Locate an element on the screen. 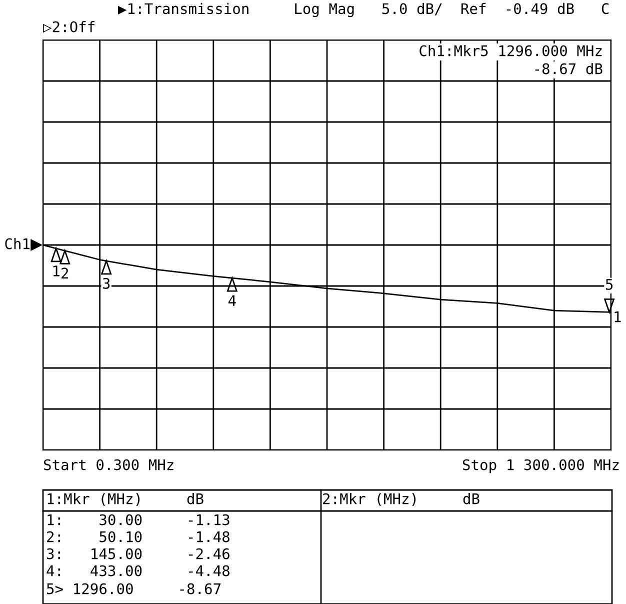 The height and width of the screenshot is (604, 626). annotation: 1 is located at coordinates (56, 271).